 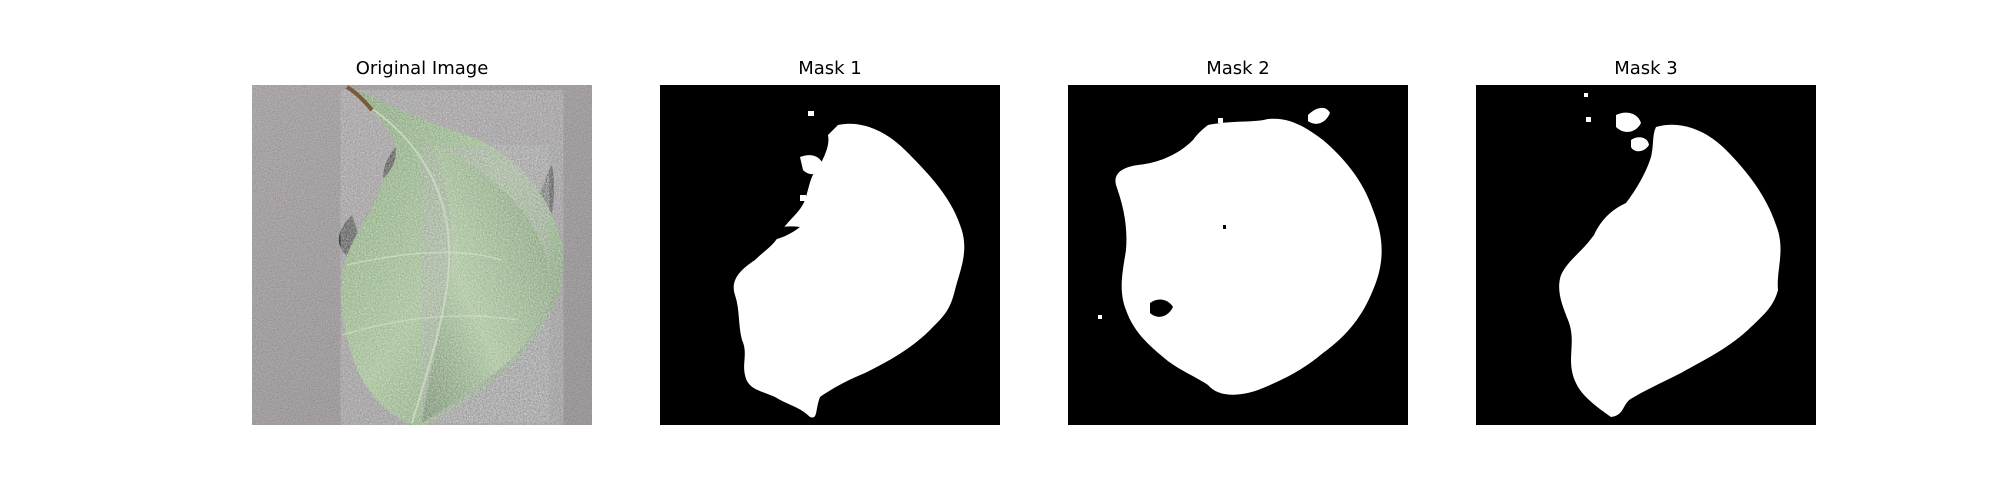 What do you see at coordinates (1238, 68) in the screenshot?
I see `panel-title: Mask 2` at bounding box center [1238, 68].